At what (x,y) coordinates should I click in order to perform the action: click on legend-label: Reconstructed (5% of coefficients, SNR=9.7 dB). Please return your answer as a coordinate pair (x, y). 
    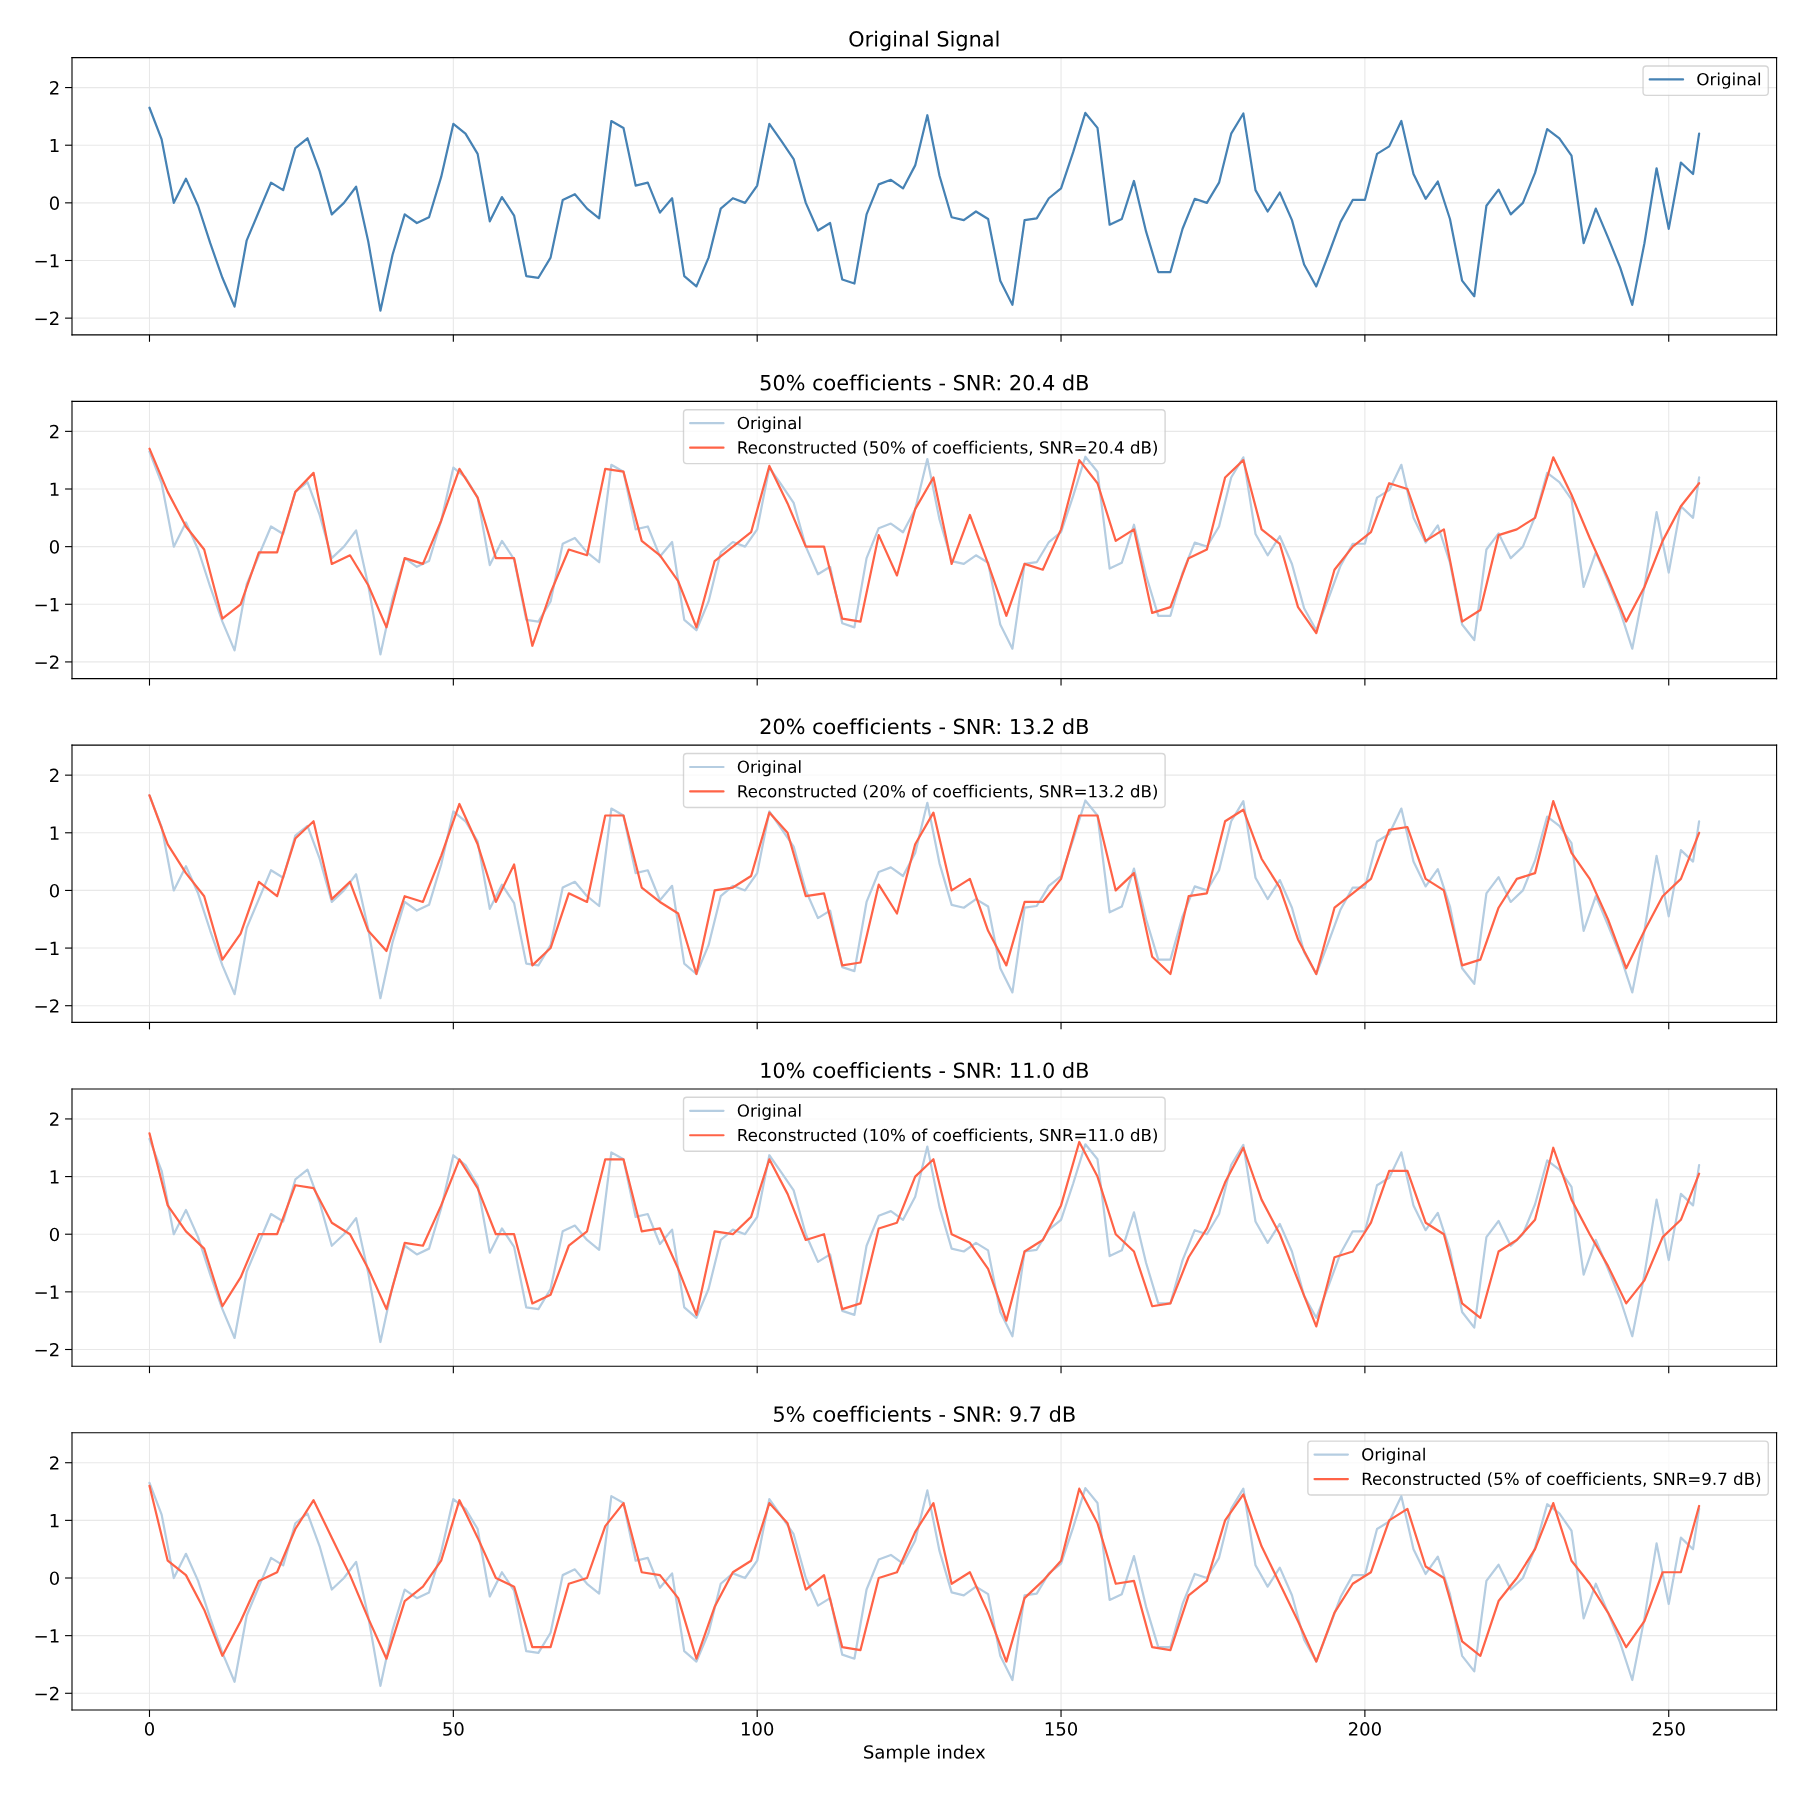
    Looking at the image, I should click on (1561, 1480).